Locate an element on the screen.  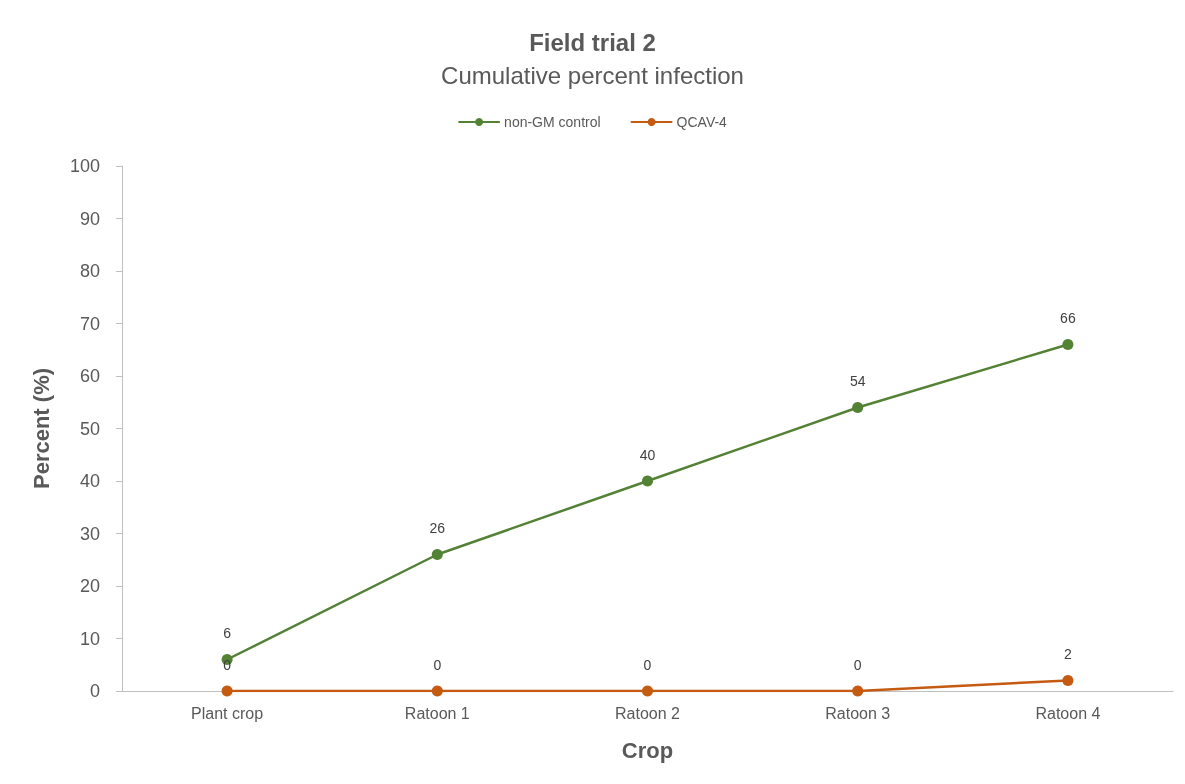
x-tick-label: Ratoon 4 is located at coordinates (1068, 713).